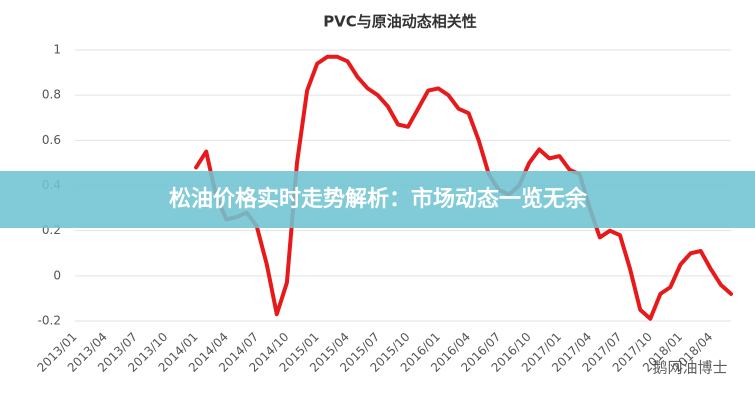 This screenshot has width=755, height=400. I want to click on watermark: 鹅网油博士, so click(689, 368).